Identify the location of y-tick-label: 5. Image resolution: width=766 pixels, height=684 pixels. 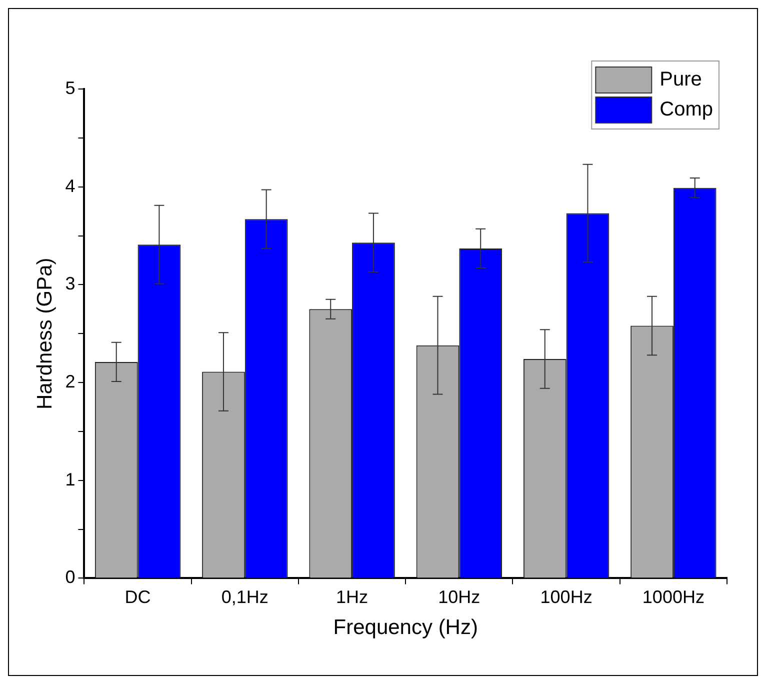
(70, 88).